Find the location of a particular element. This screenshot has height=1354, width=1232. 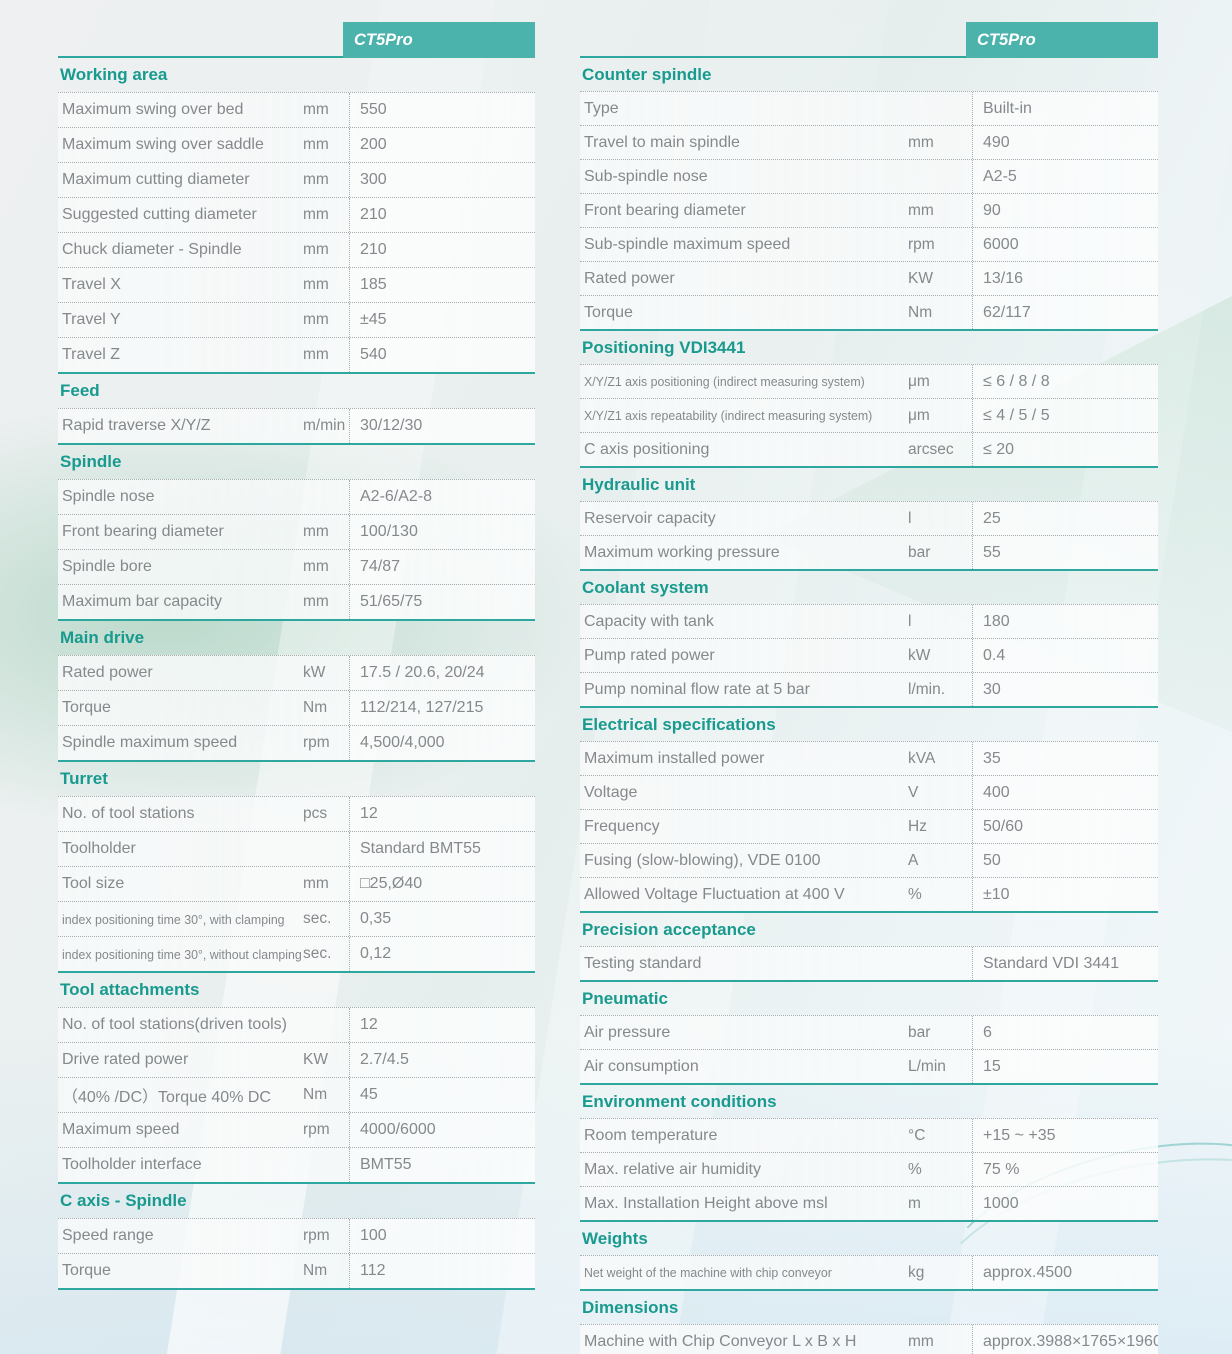

table-row: Air consumption L/min 15 is located at coordinates (869, 1066).